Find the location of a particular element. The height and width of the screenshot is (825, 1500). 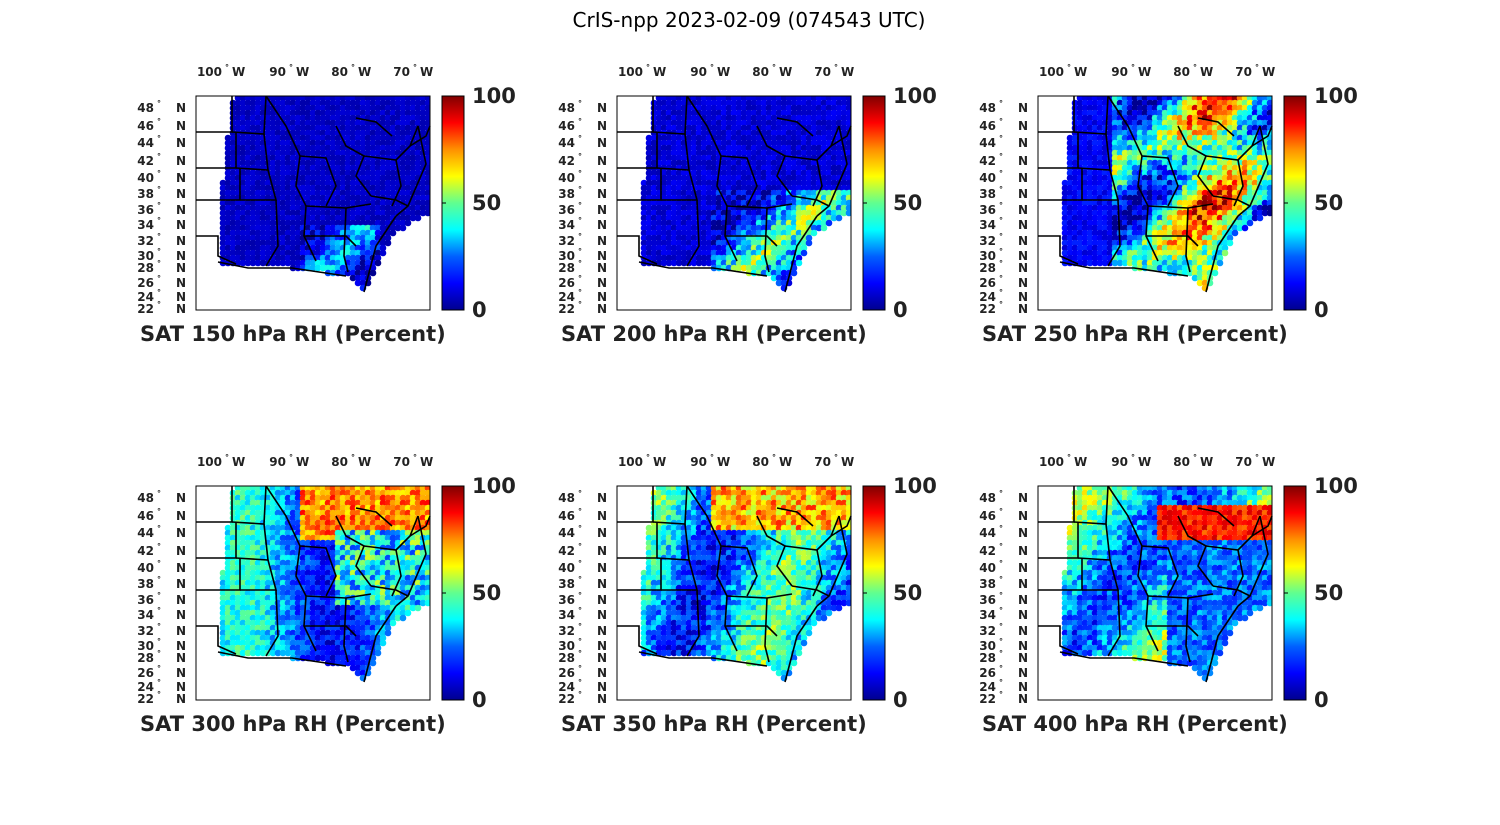

rh-swath is located at coordinates (1166, 584).